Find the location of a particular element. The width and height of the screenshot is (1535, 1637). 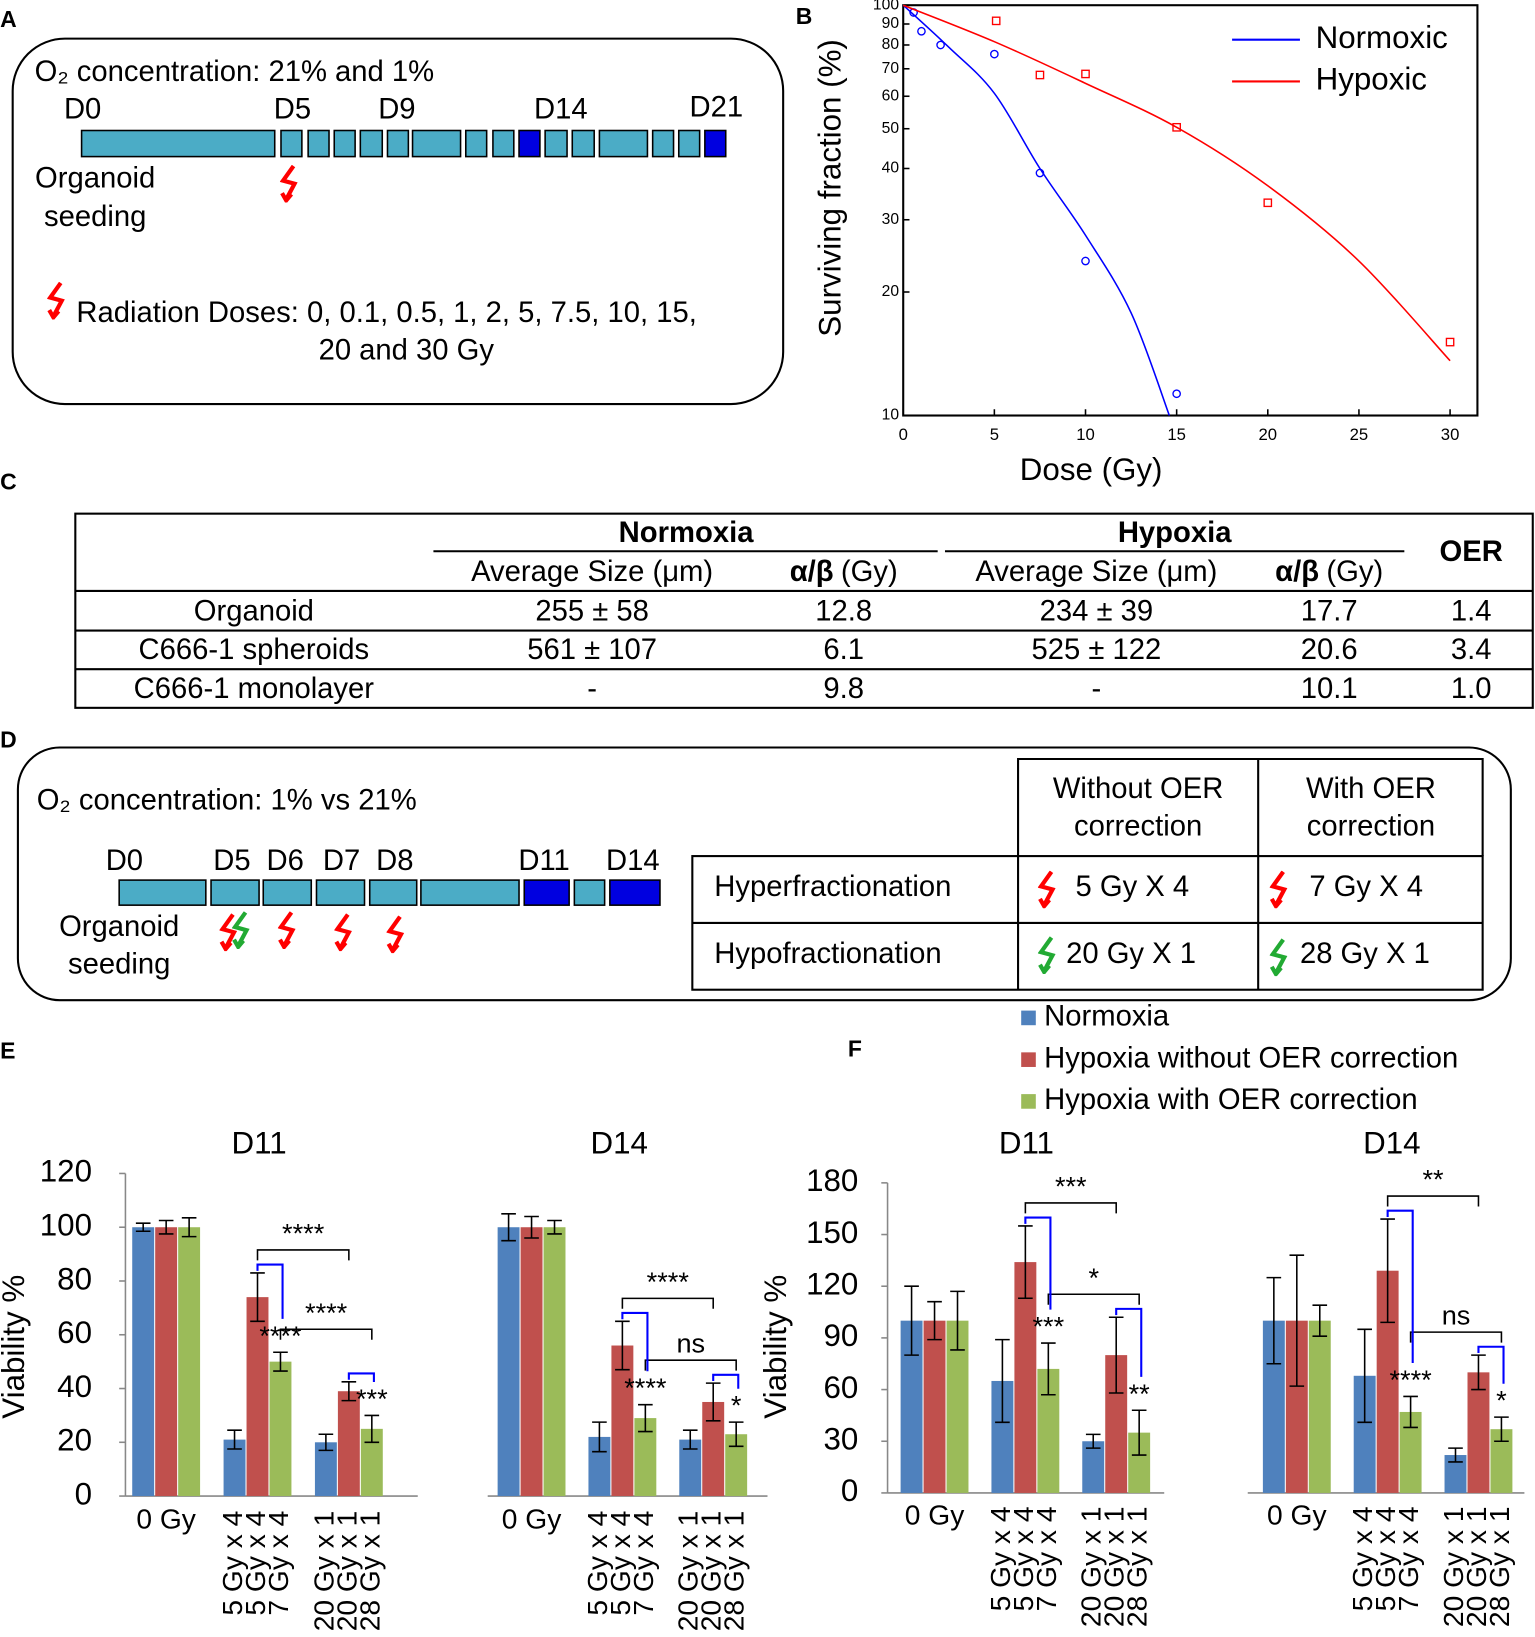

x-tick-label: 7 Gy x 4 is located at coordinates (1408, 1558).